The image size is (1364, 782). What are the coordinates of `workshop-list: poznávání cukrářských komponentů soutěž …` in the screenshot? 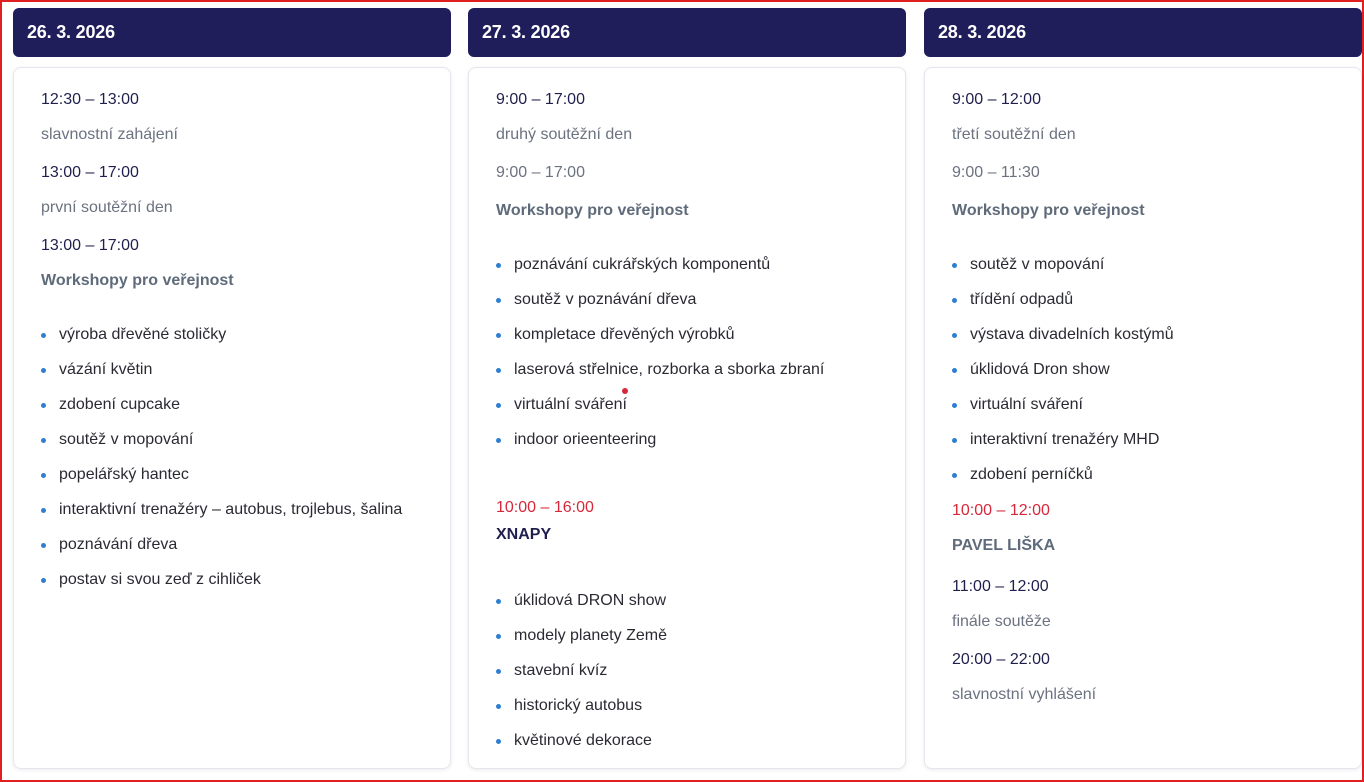 It's located at (693, 360).